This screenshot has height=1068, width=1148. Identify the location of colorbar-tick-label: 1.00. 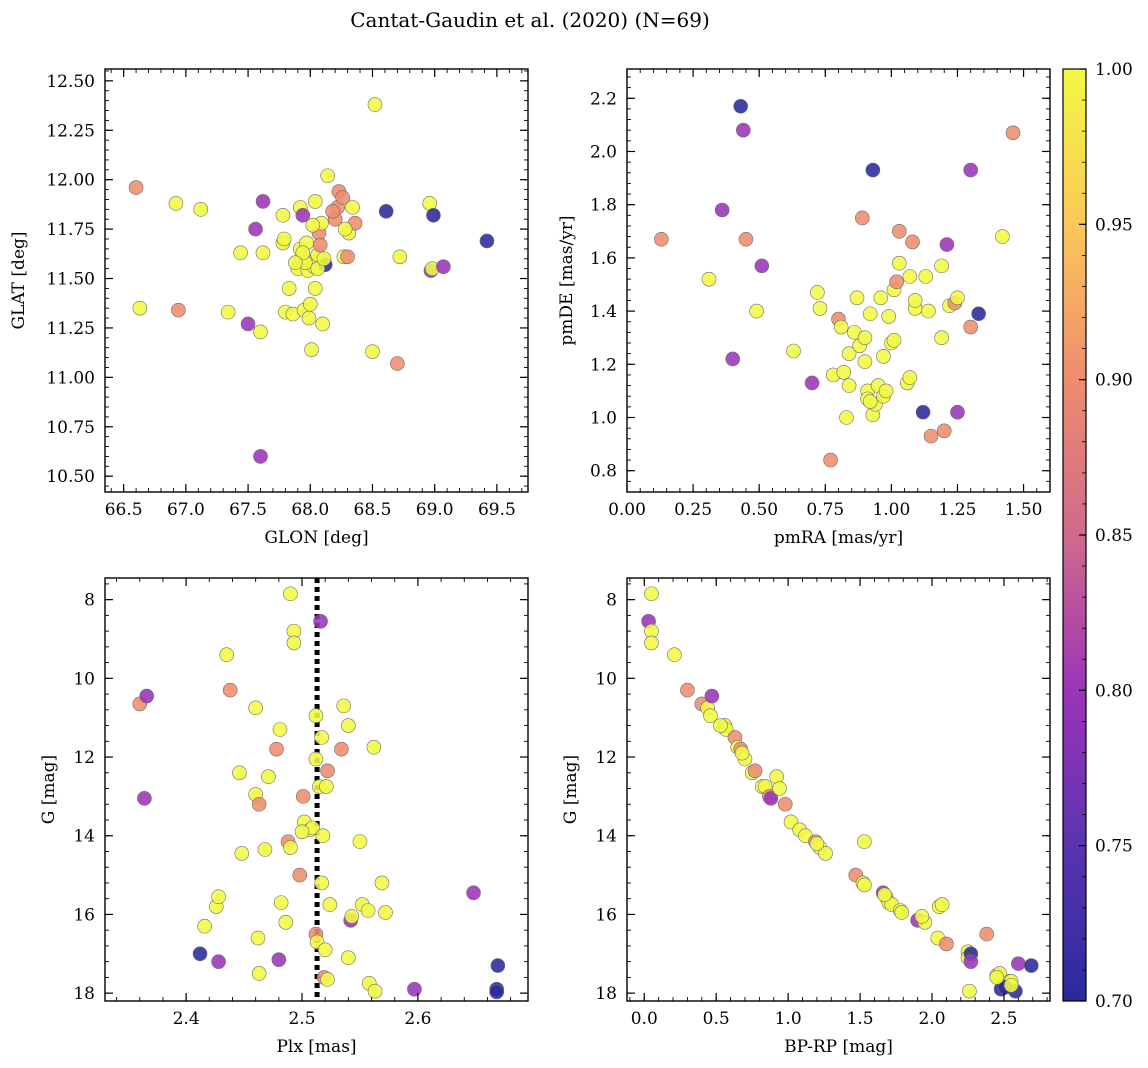
(1114, 70).